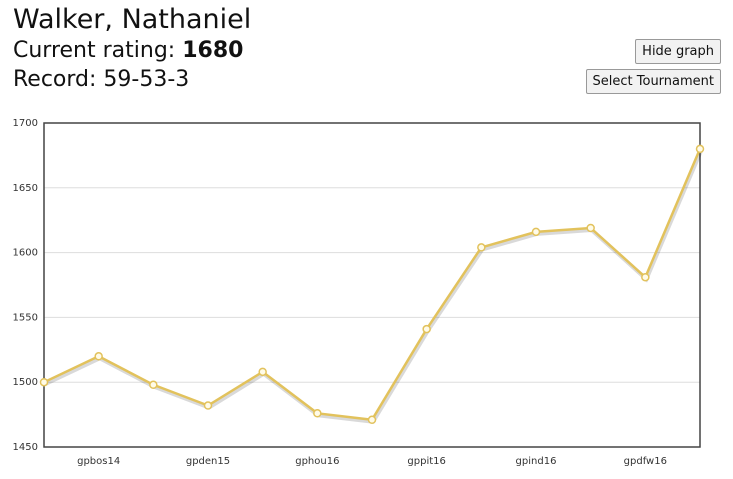  What do you see at coordinates (317, 461) in the screenshot?
I see `x-tick-label: gphou16` at bounding box center [317, 461].